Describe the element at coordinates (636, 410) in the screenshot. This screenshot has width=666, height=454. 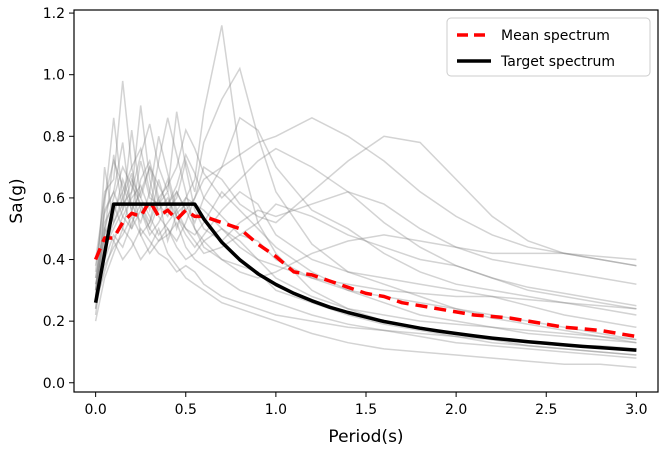
I see `x-tick-label: 3.0` at that location.